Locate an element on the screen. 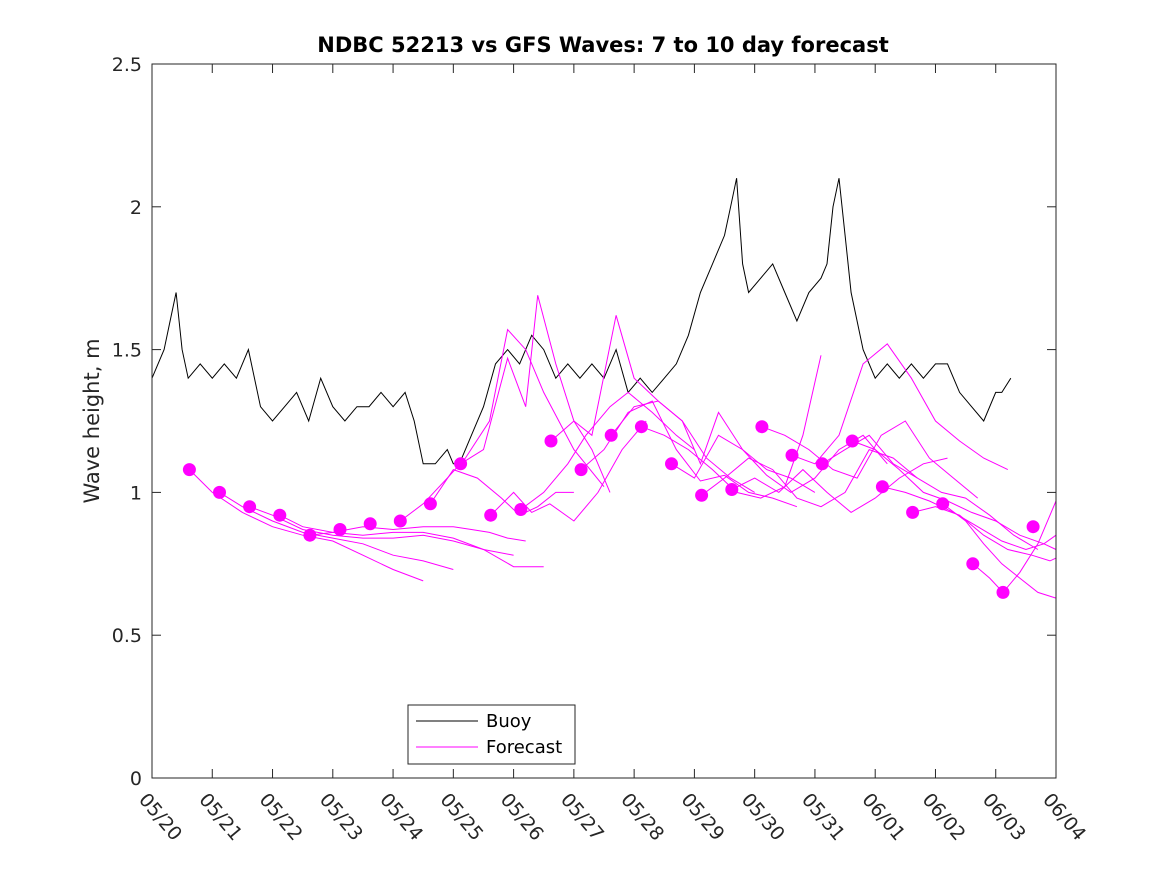 This screenshot has width=1167, height=875. y-tick-label-1: 0.5 is located at coordinates (127, 636).